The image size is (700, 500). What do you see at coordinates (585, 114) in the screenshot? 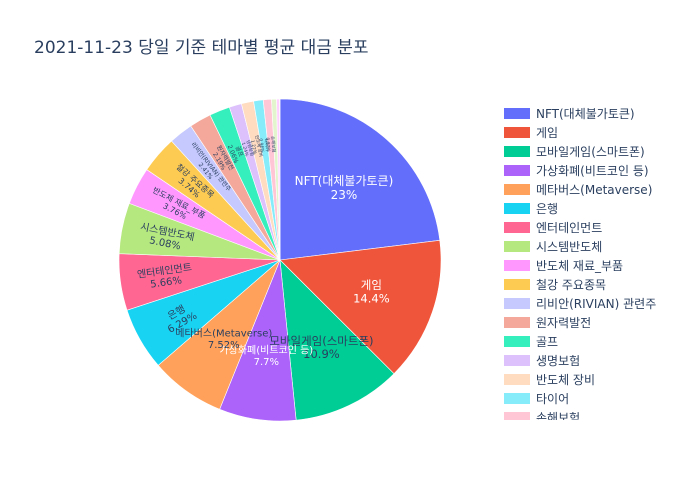
I see `legend-label: NFT(대체불가토큰)` at bounding box center [585, 114].